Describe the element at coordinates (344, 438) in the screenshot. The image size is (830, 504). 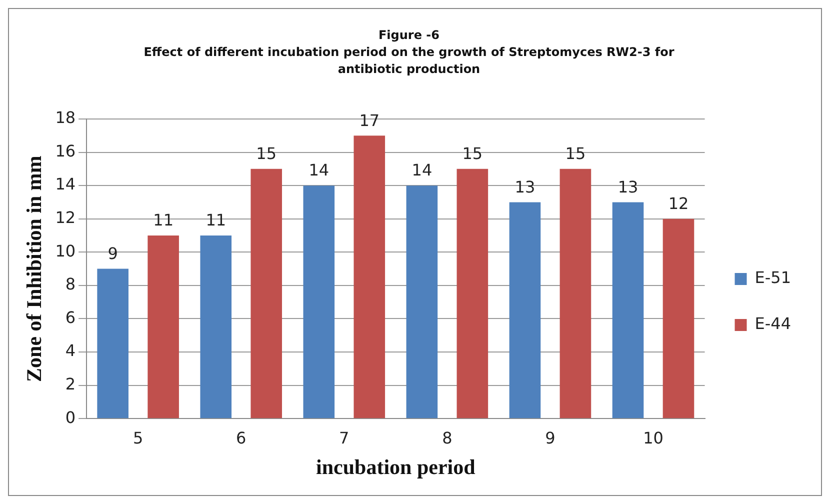
I see `x-tick-label: 7` at that location.